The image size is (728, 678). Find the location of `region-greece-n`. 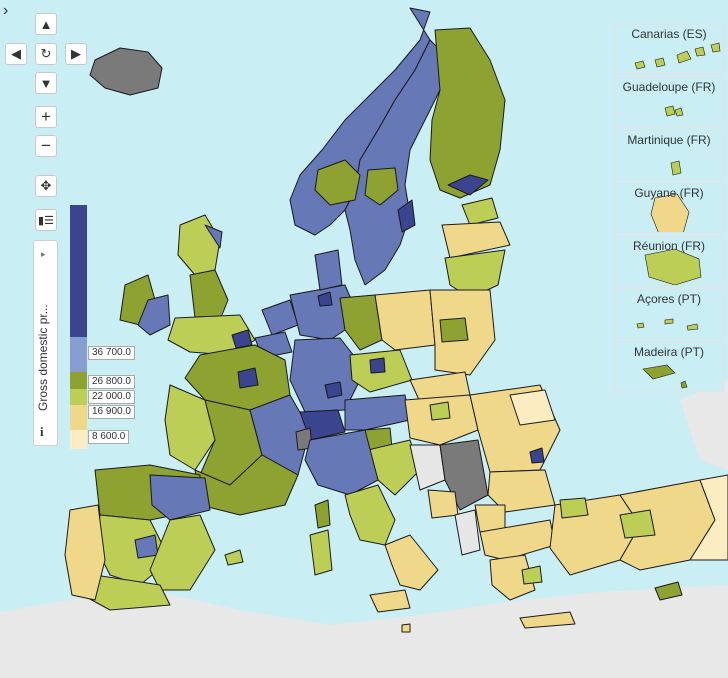

region-greece-n is located at coordinates (517, 540).